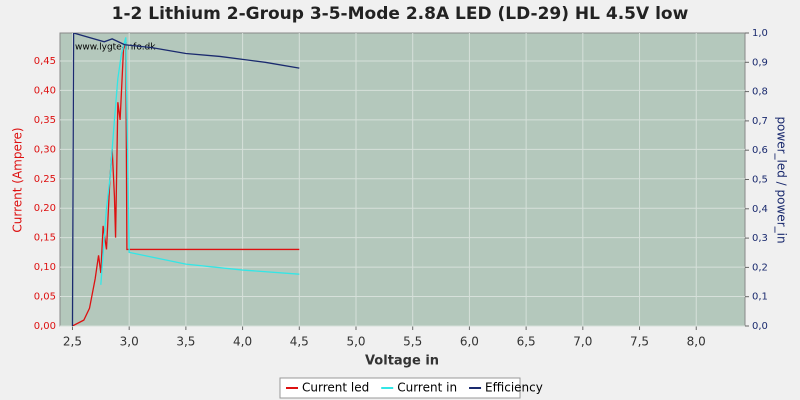  Describe the element at coordinates (129, 342) in the screenshot. I see `x-tick-label: 3,0` at that location.